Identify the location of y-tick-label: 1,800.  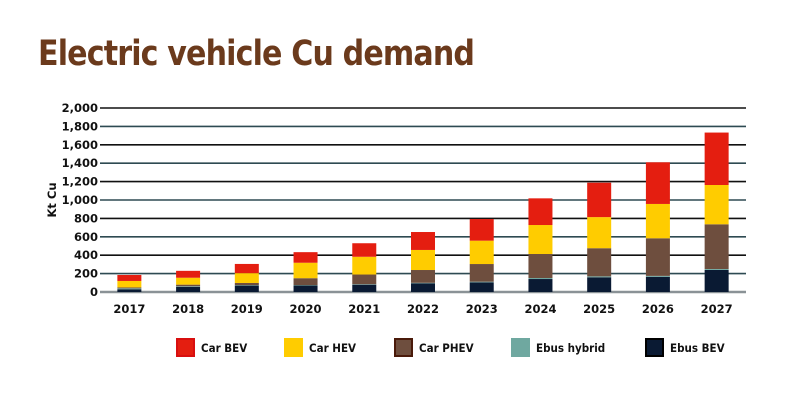
(80, 126).